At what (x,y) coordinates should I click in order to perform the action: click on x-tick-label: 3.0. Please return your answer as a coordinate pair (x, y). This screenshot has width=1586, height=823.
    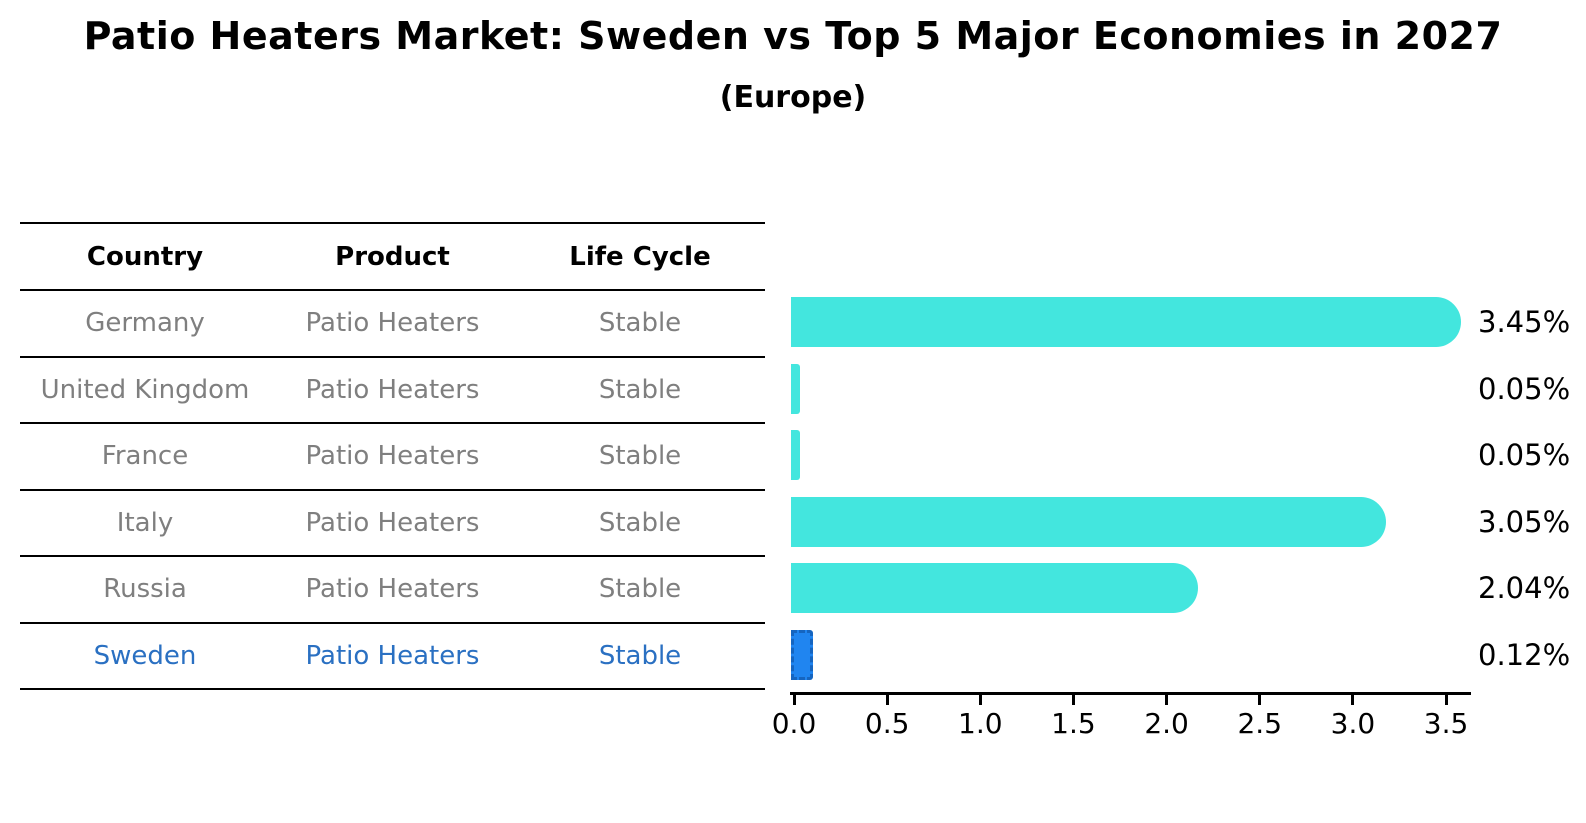
    Looking at the image, I should click on (1353, 723).